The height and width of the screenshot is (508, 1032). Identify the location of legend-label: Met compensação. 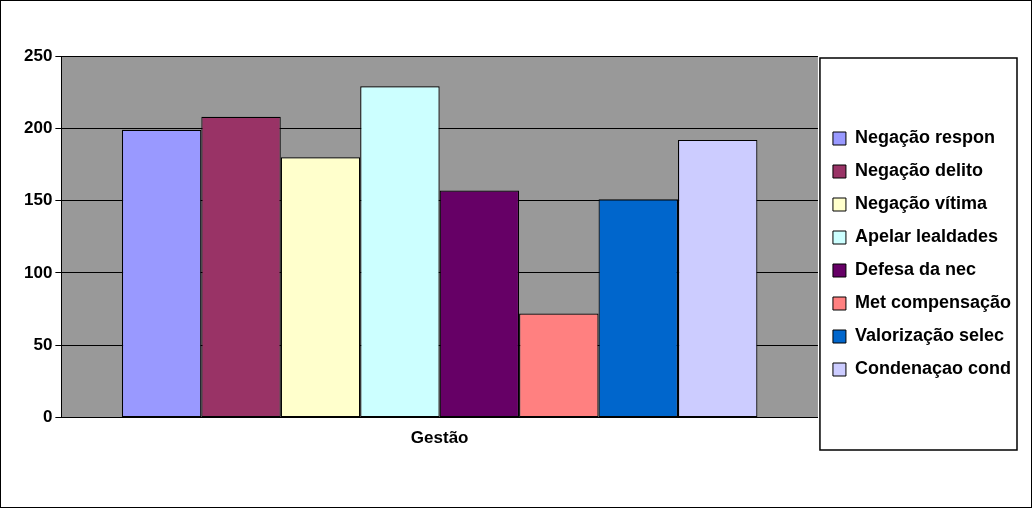
(933, 302).